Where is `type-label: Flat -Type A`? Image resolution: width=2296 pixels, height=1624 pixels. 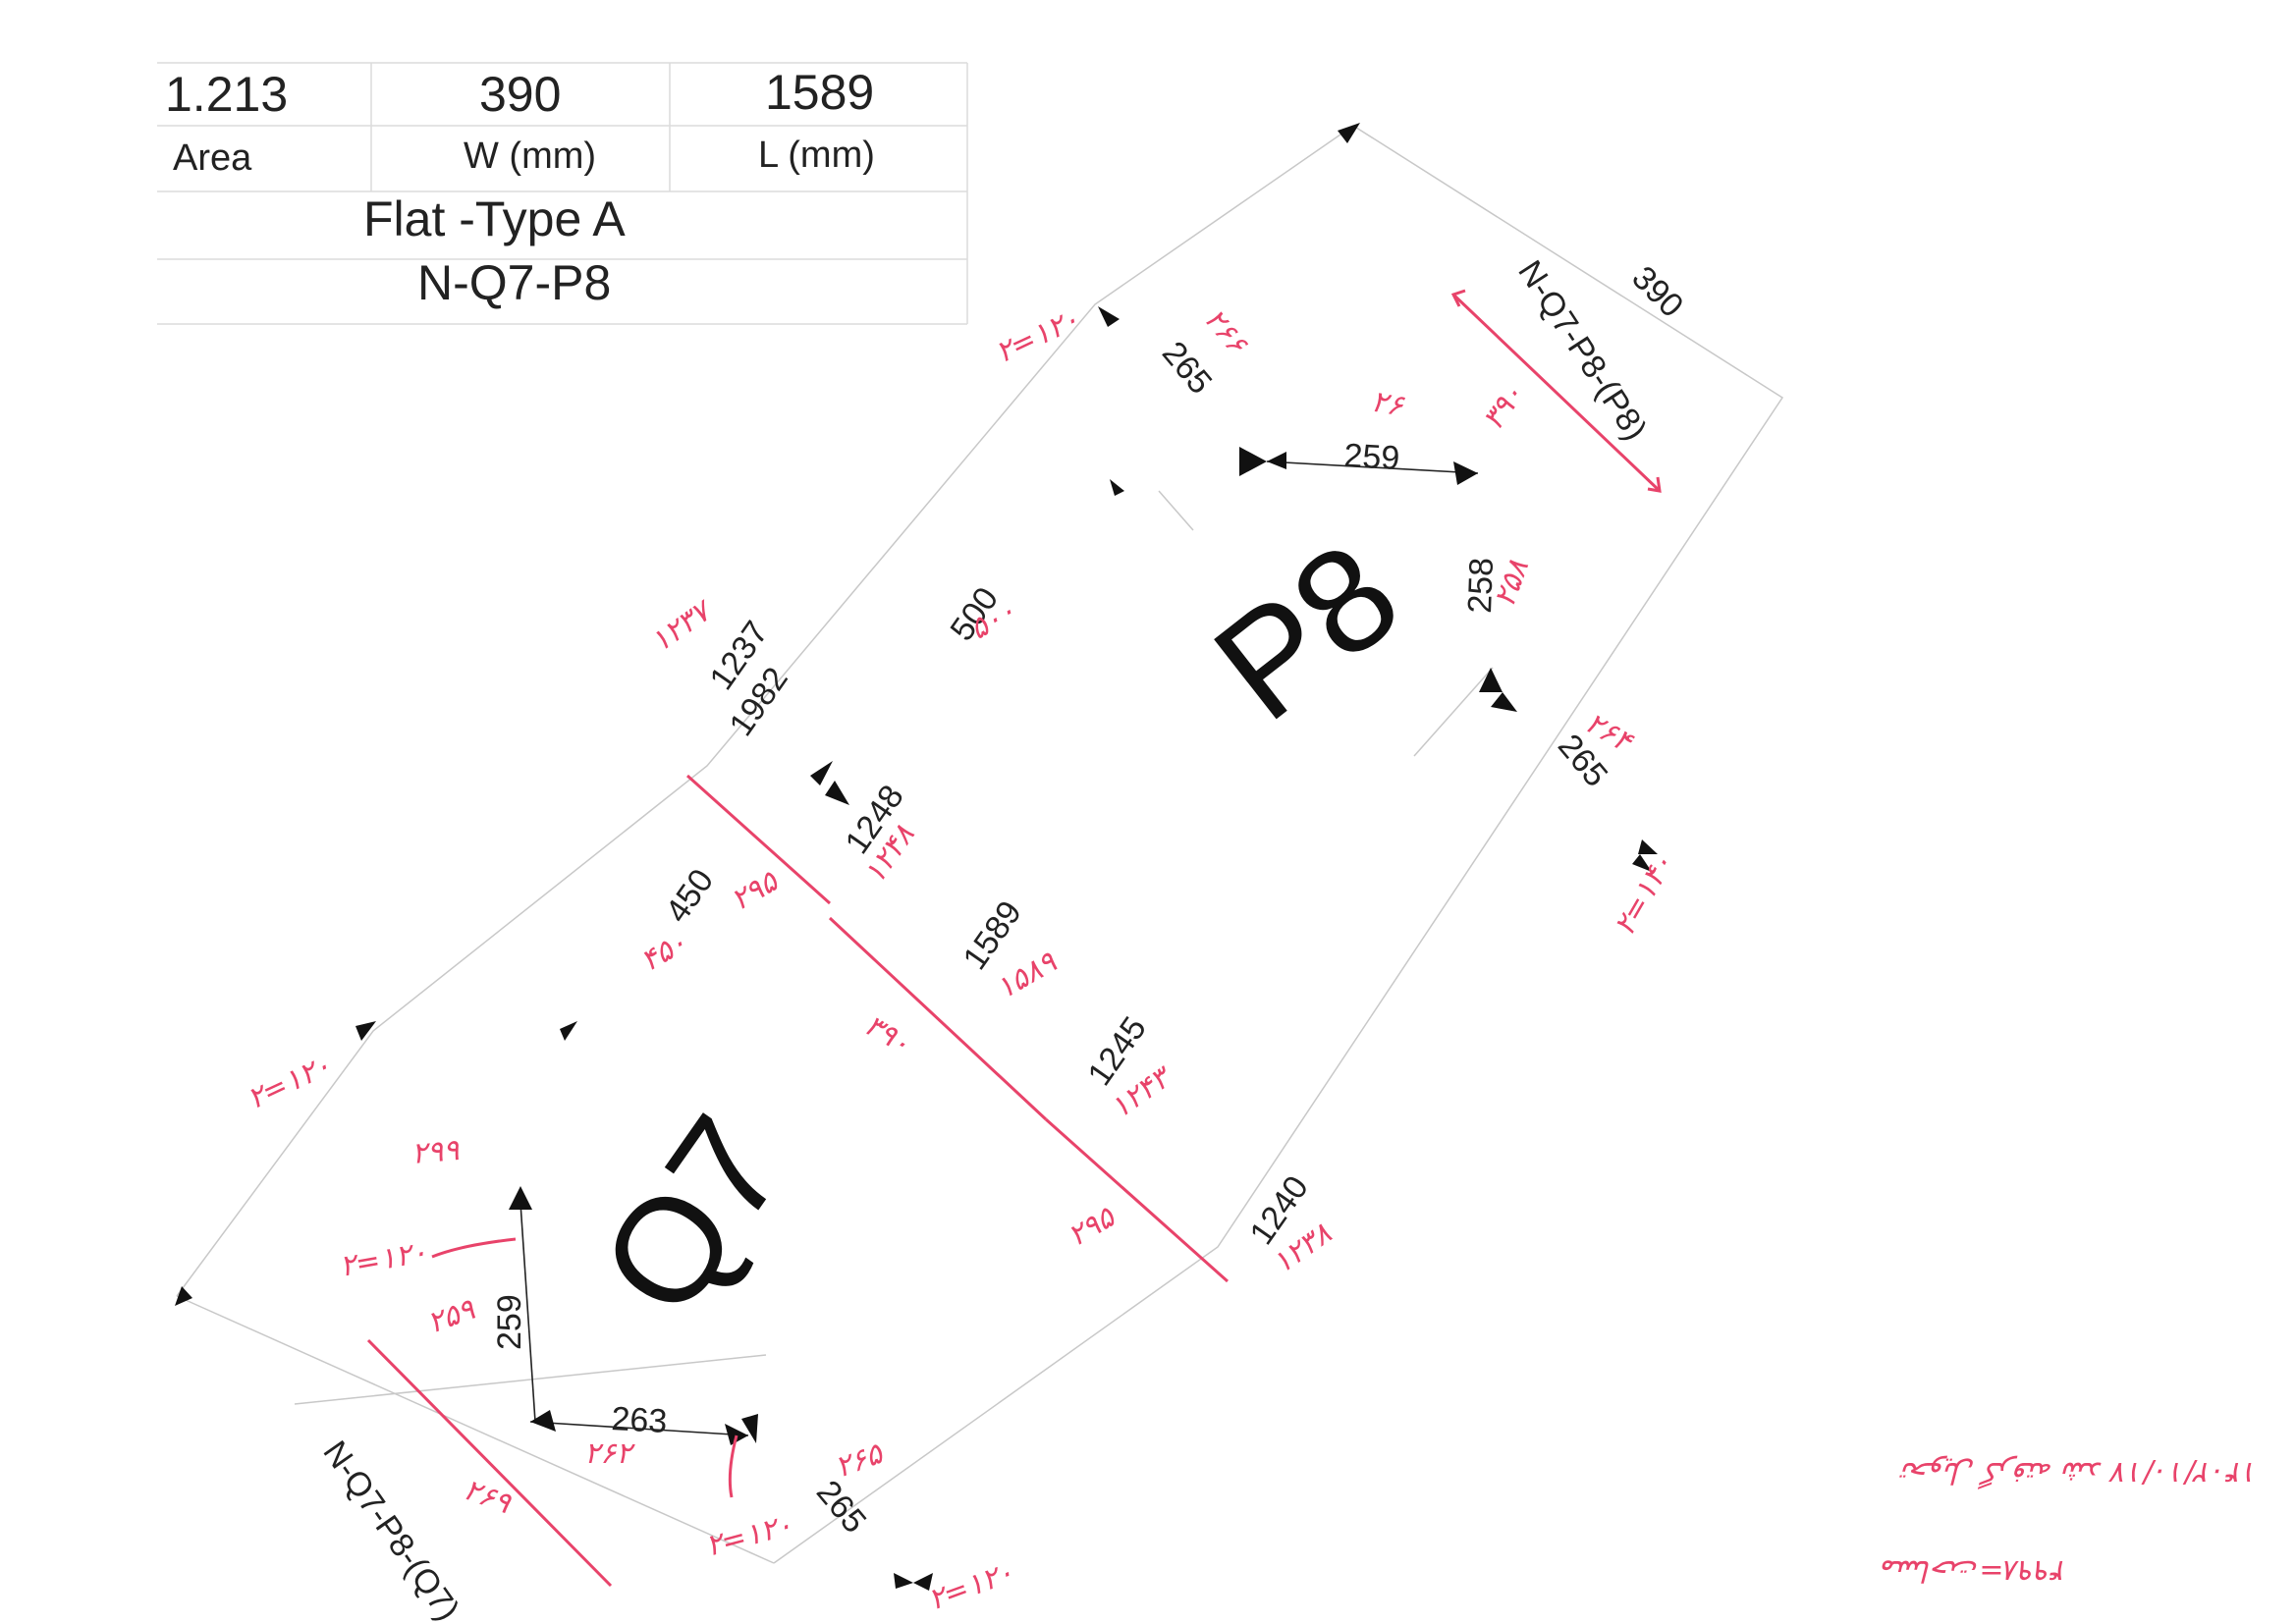
type-label: Flat -Type A is located at coordinates (494, 218).